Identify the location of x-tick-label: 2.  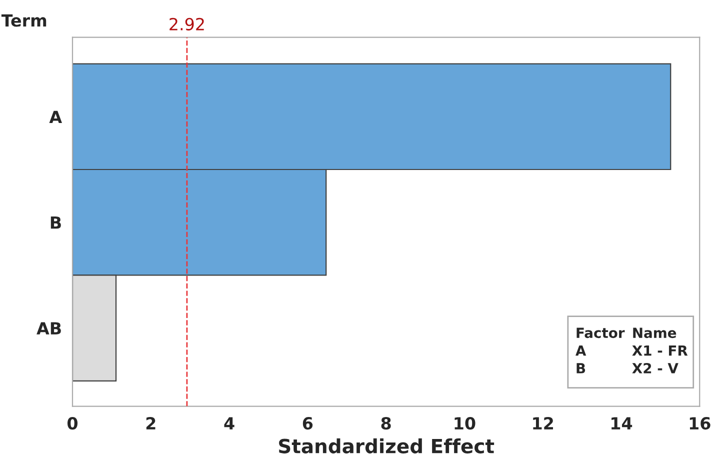
(151, 423).